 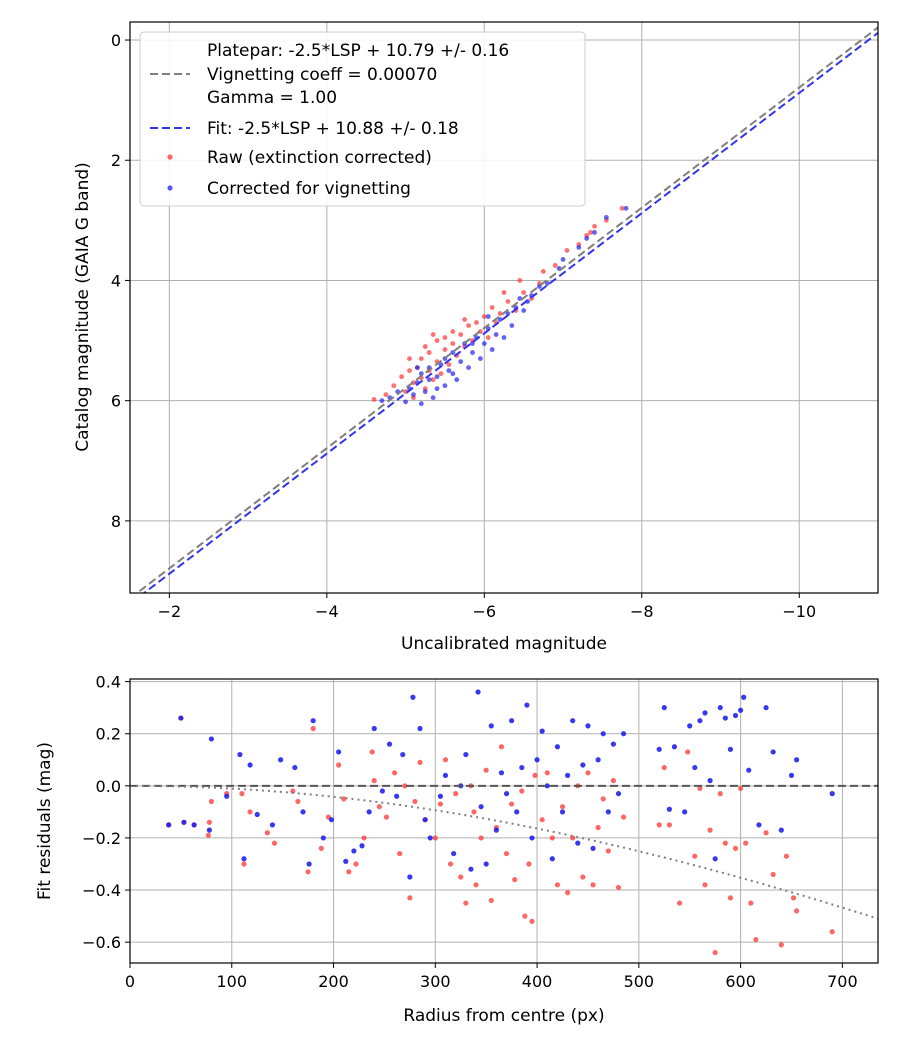 What do you see at coordinates (319, 158) in the screenshot?
I see `legend-label: Raw (extinction corrected)` at bounding box center [319, 158].